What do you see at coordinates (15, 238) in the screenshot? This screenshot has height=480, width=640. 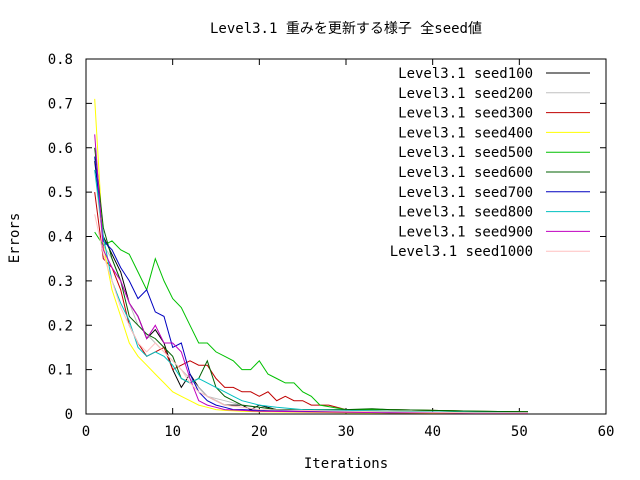 I see `y-axis-label: Errors` at bounding box center [15, 238].